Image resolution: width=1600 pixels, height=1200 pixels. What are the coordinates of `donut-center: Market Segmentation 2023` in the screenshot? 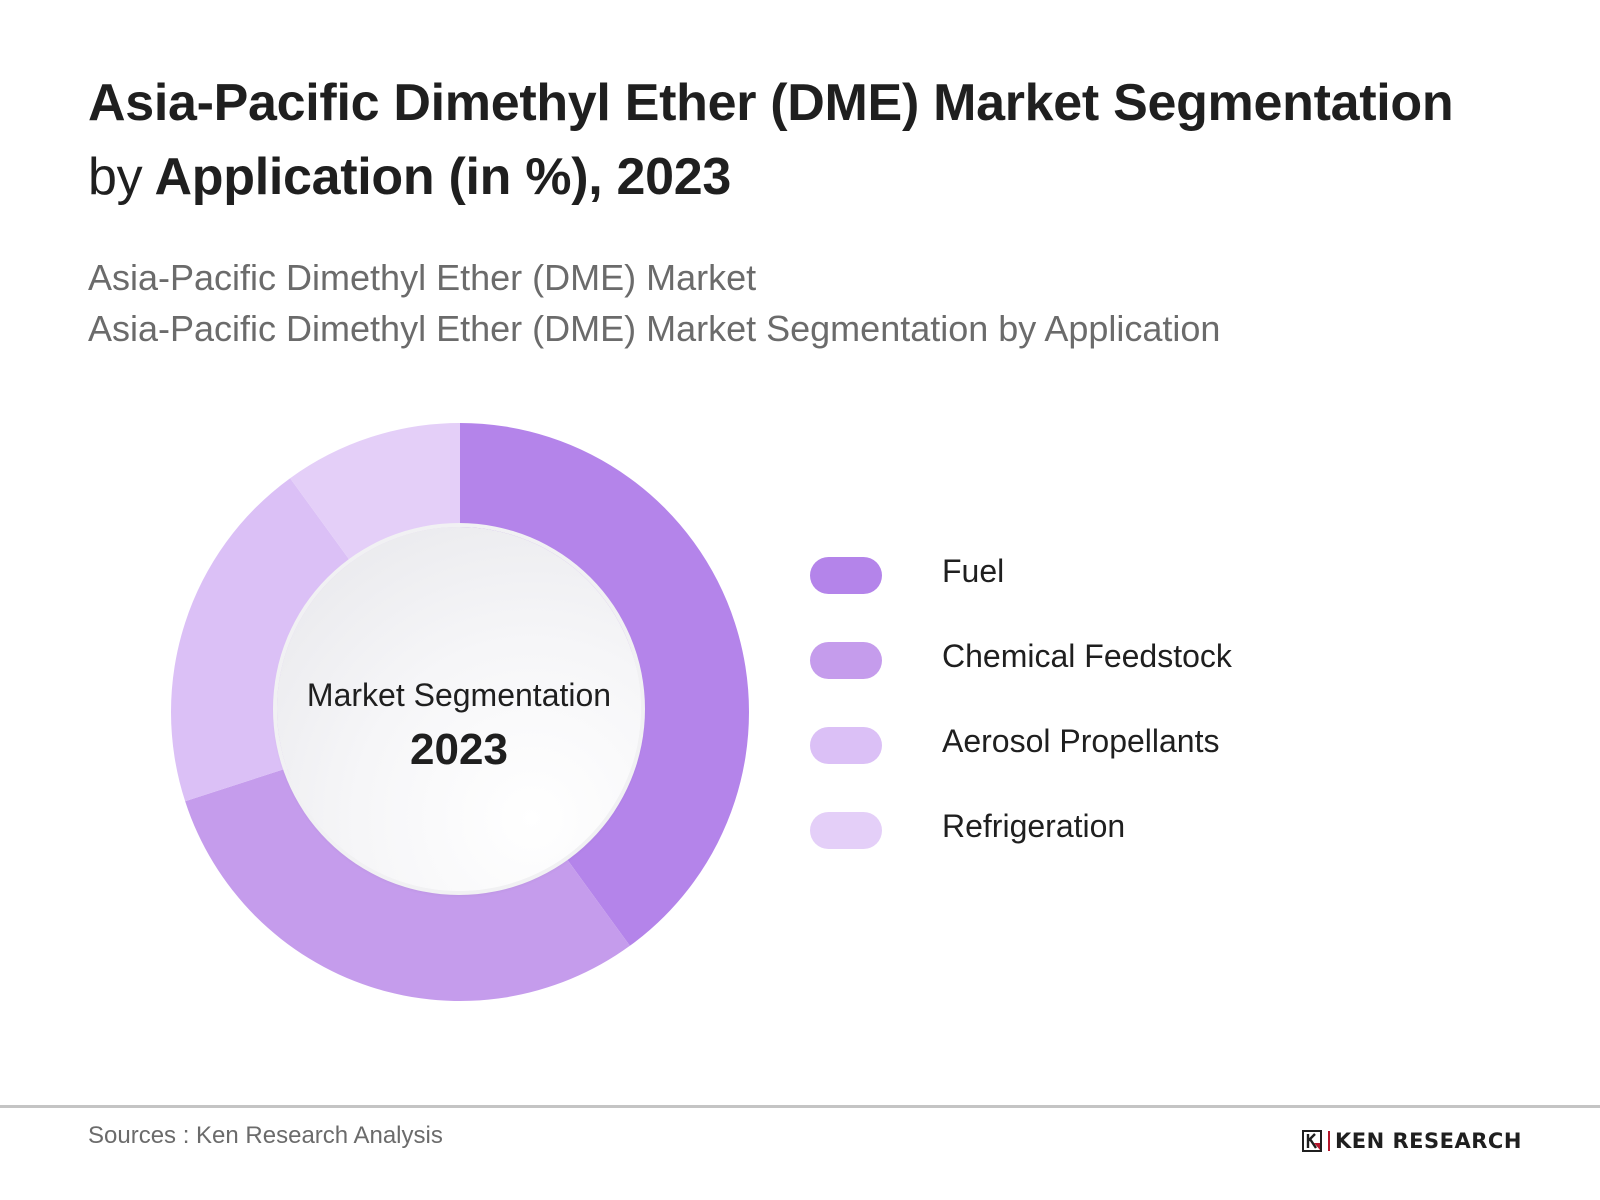 It's located at (459, 709).